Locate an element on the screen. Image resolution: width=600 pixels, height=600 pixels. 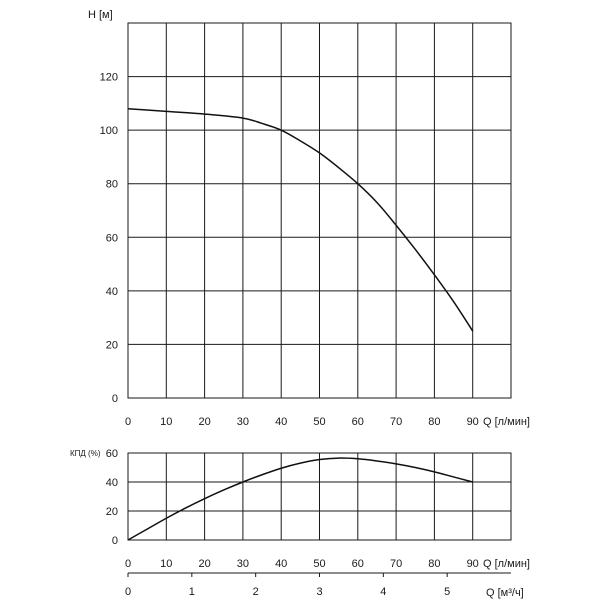
secondary-axis-tick-label: 5 is located at coordinates (447, 592).